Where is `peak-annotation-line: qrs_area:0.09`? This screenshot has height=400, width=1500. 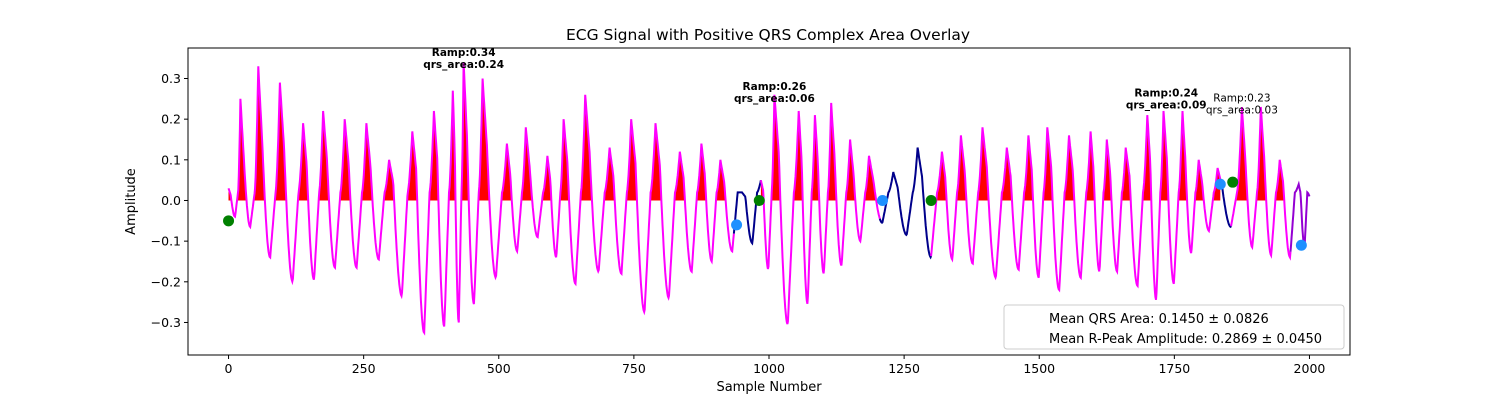 peak-annotation-line: qrs_area:0.09 is located at coordinates (1166, 105).